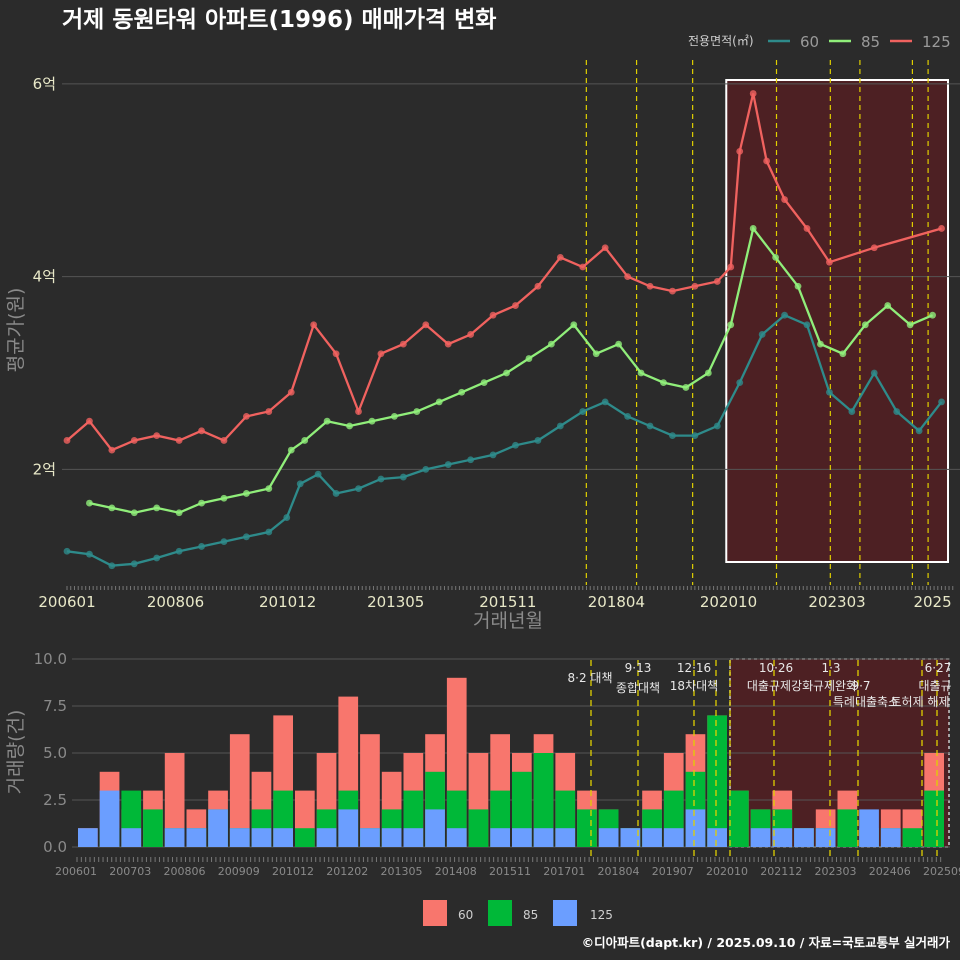 This screenshot has width=960, height=960. I want to click on x-tick-label: 2025, so click(932, 602).